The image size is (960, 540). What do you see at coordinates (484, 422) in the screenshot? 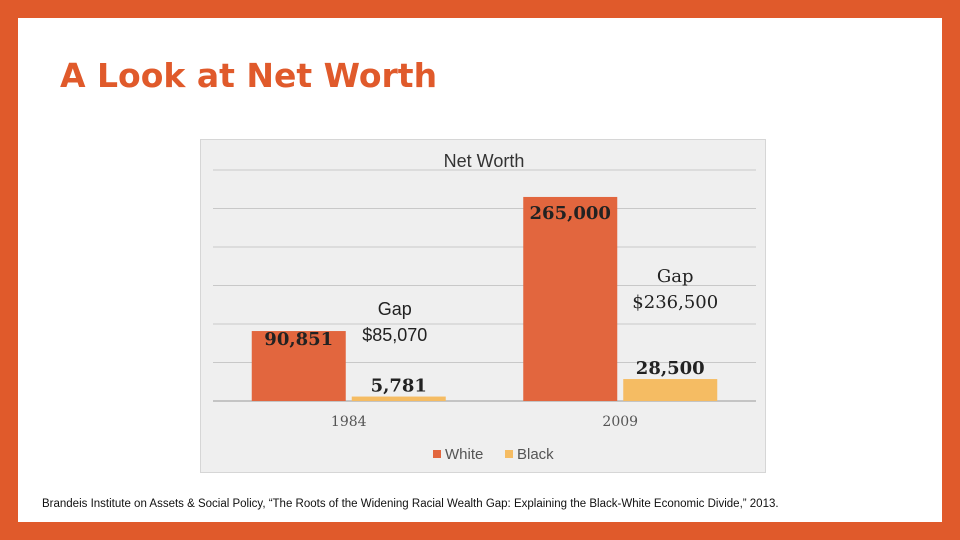
I see `x-tick-labels: 1984 2009` at bounding box center [484, 422].